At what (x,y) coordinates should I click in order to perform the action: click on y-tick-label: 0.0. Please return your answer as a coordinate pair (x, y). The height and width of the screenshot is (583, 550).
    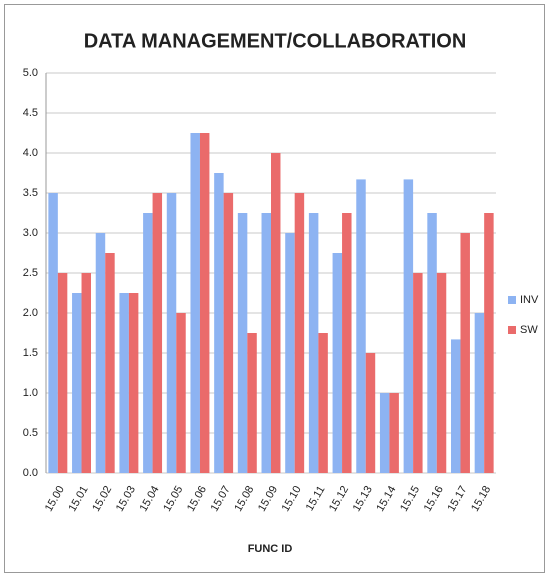
    Looking at the image, I should click on (30, 473).